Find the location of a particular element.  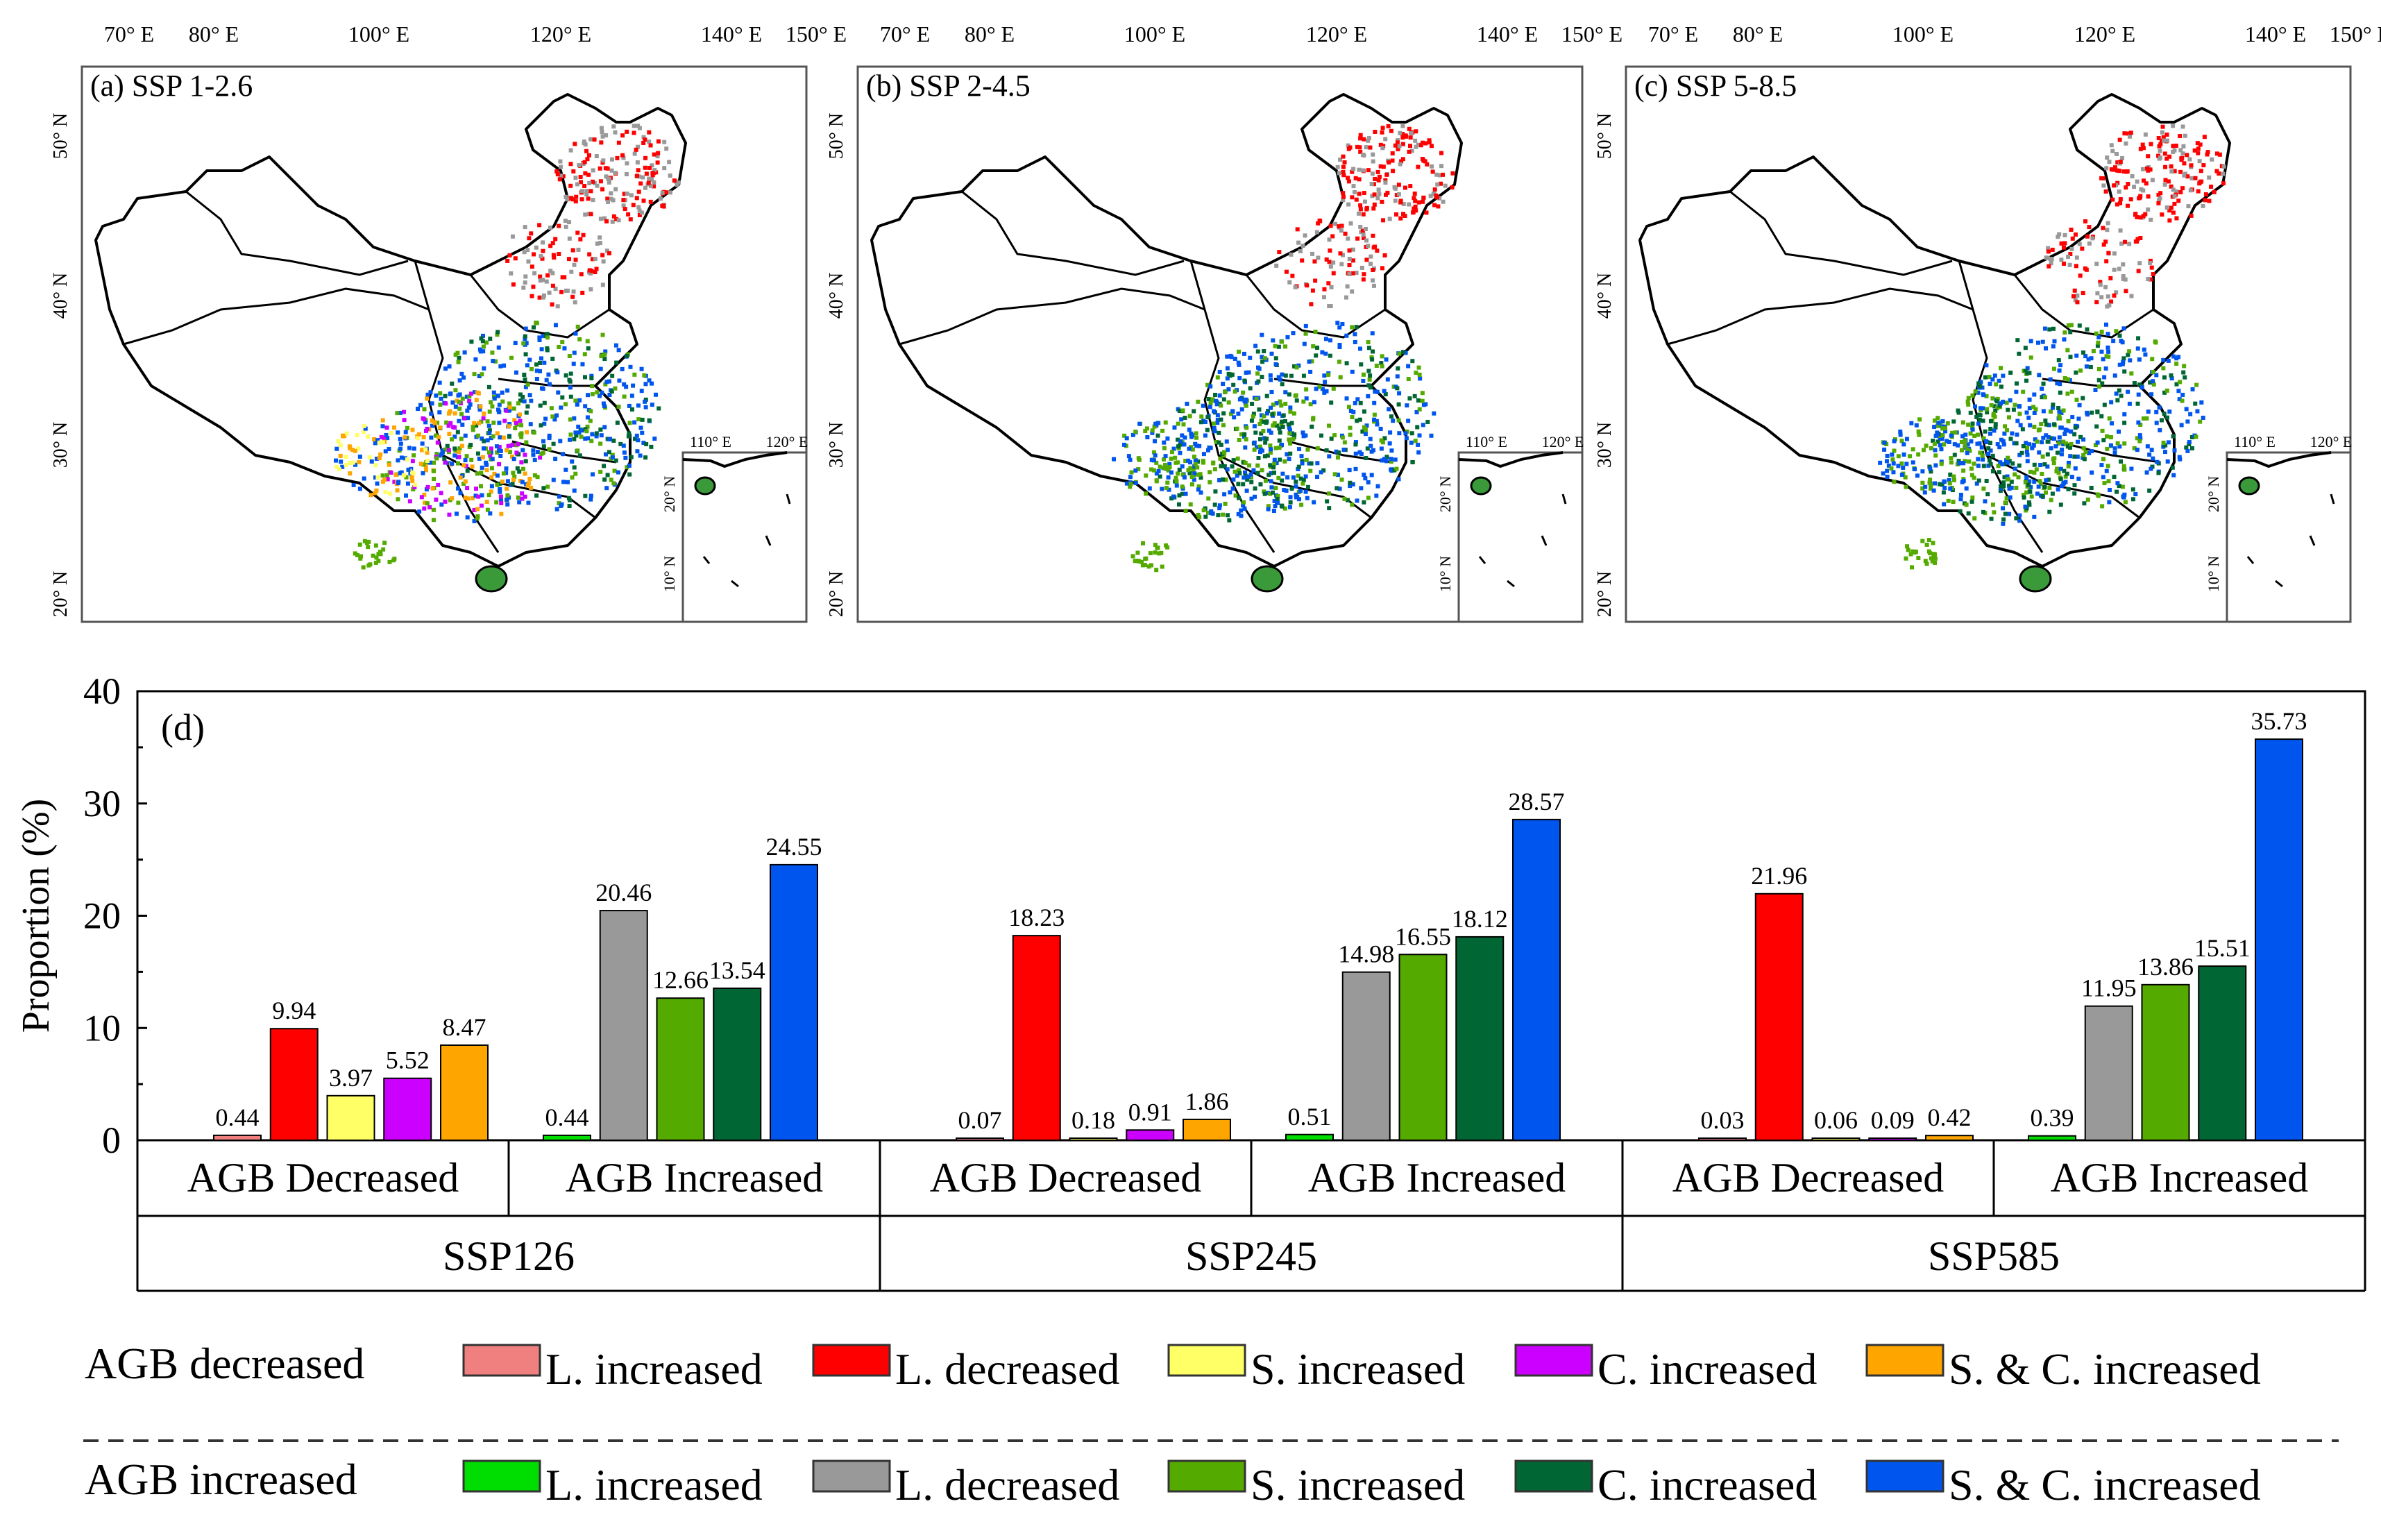

bar-value-label: 13.86 is located at coordinates (2165, 967).